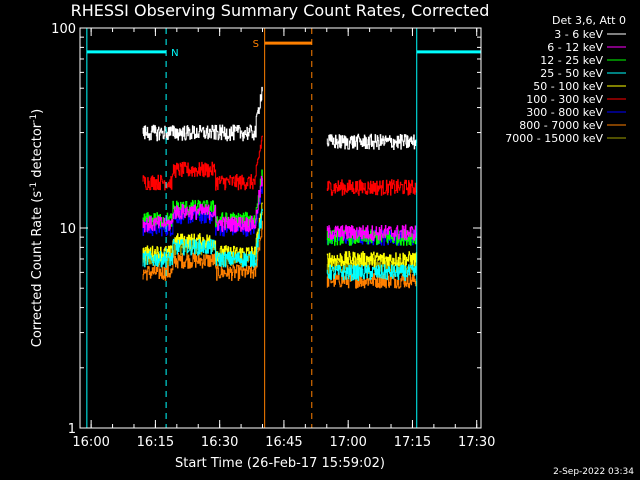 This screenshot has height=480, width=640. I want to click on legend-label: 50 - 100 keV, so click(568, 86).